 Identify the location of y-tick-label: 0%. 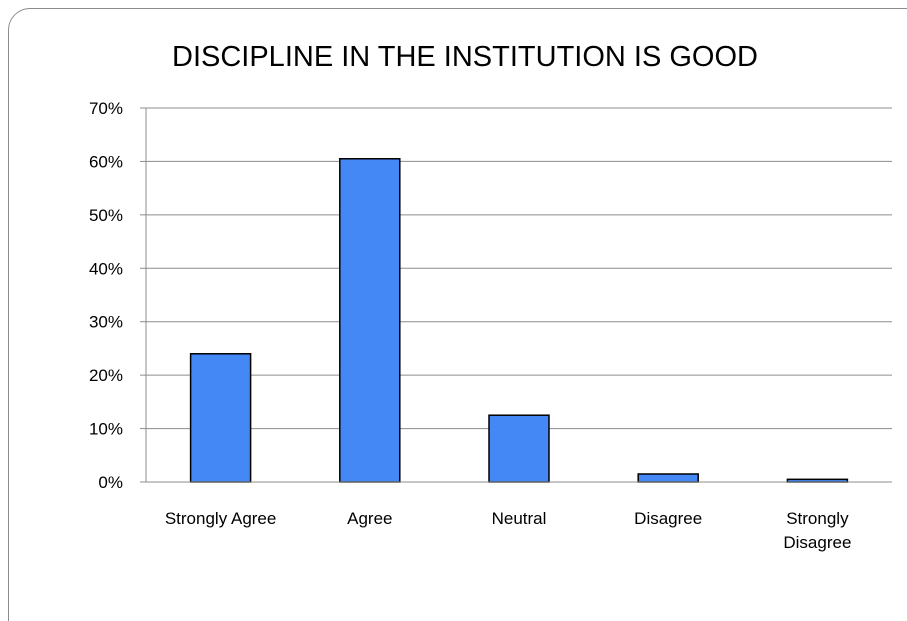
(110, 482).